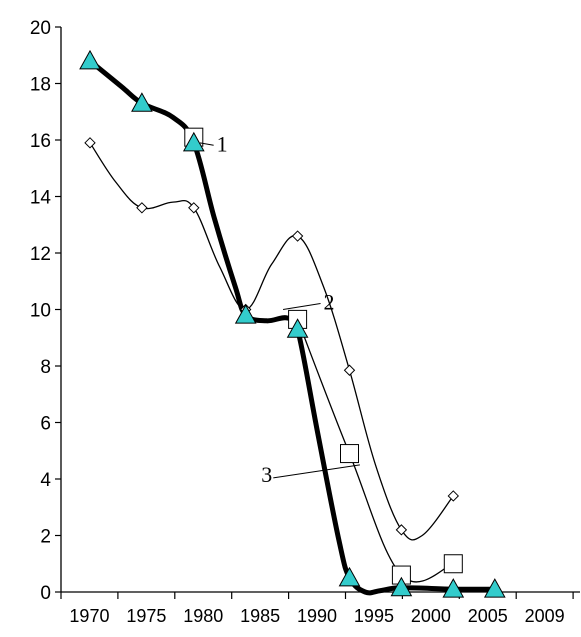  Describe the element at coordinates (146, 616) in the screenshot. I see `x-tick-label: 1975` at that location.